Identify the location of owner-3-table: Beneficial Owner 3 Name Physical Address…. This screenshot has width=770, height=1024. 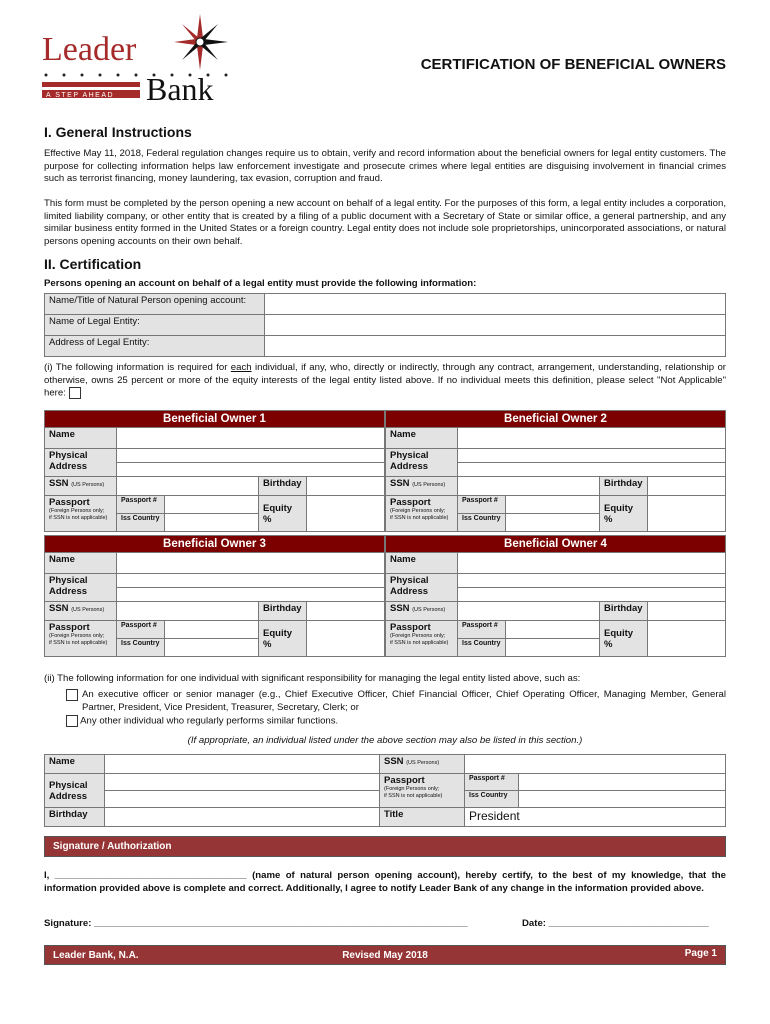
(214, 596).